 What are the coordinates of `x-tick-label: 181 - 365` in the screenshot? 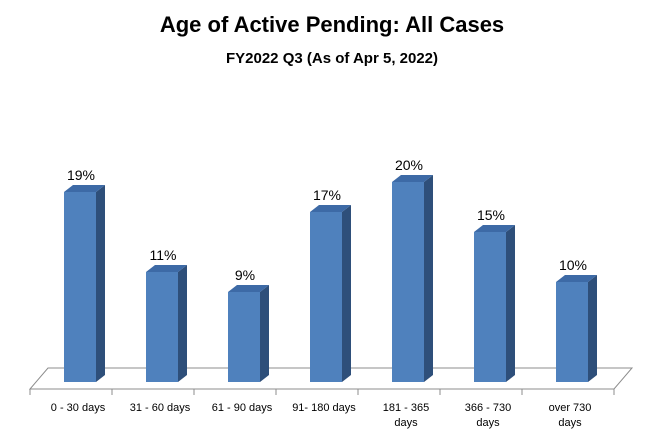 It's located at (406, 408).